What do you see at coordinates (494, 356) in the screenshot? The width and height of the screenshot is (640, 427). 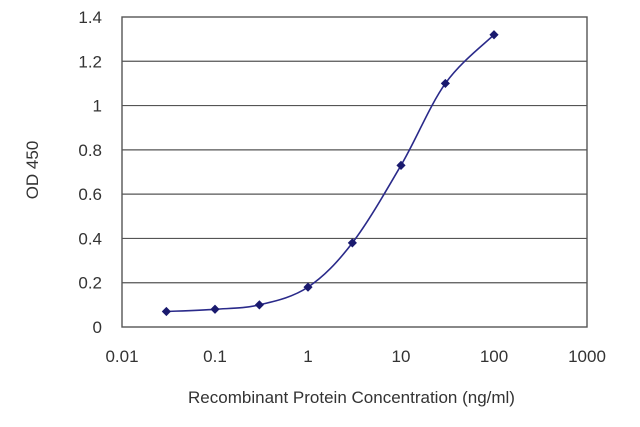 I see `x-tick-label: 100` at bounding box center [494, 356].